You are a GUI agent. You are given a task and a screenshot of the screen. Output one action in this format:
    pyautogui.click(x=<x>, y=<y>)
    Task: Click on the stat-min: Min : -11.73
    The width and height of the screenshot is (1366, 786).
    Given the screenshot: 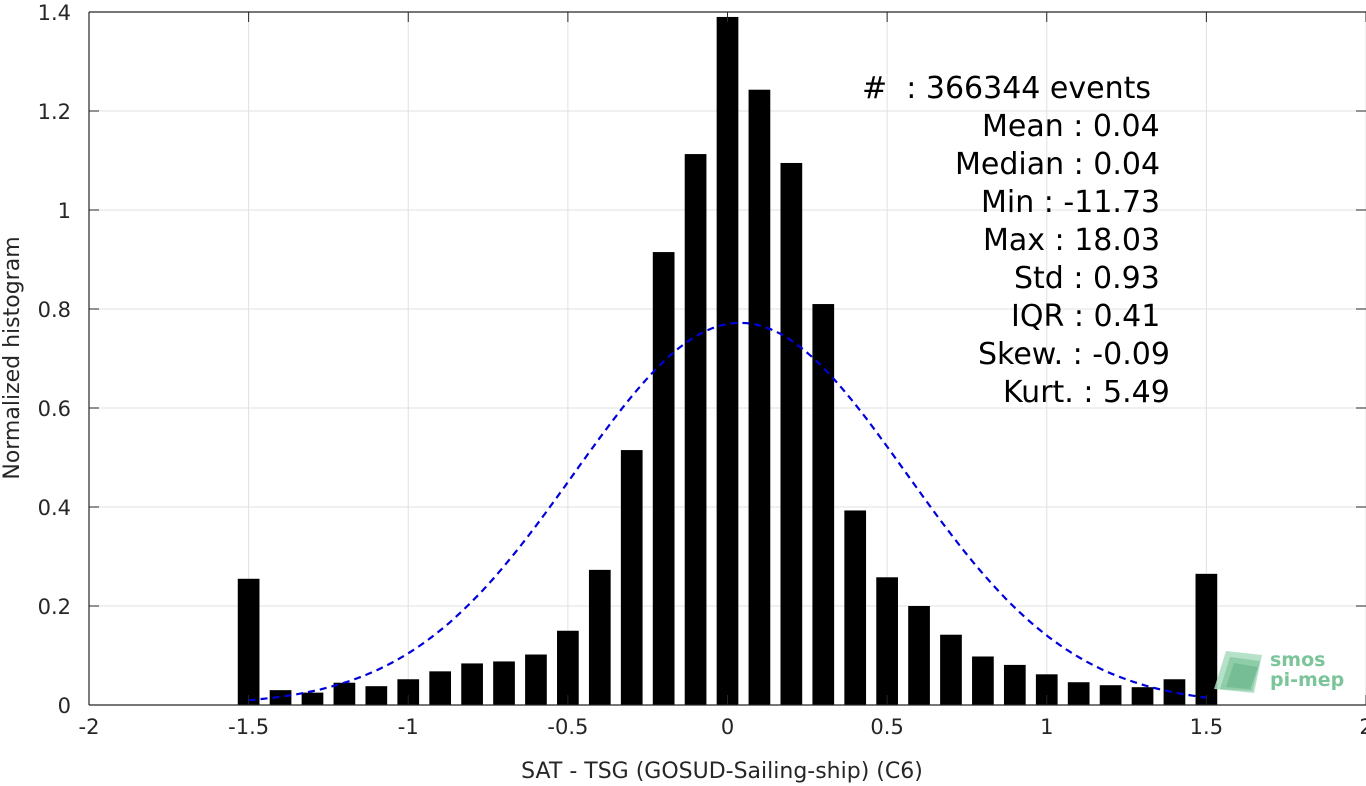 What is the action you would take?
    pyautogui.click(x=1071, y=202)
    